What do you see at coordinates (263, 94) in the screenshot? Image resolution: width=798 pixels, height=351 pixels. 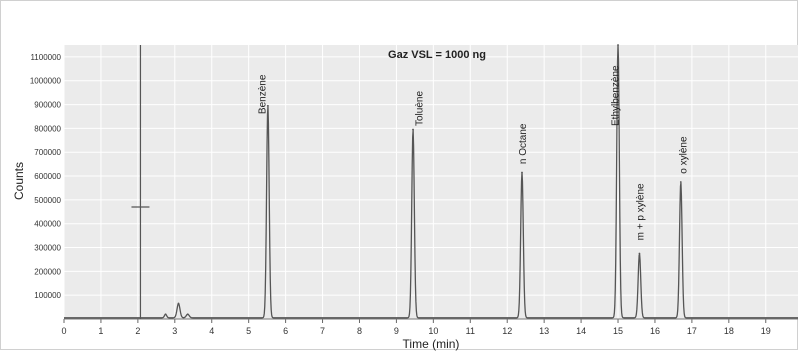 I see `peak-label: Benzène` at bounding box center [263, 94].